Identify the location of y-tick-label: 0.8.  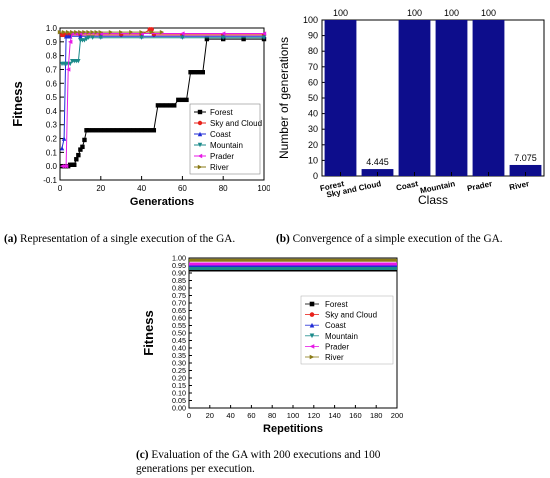
(52, 56).